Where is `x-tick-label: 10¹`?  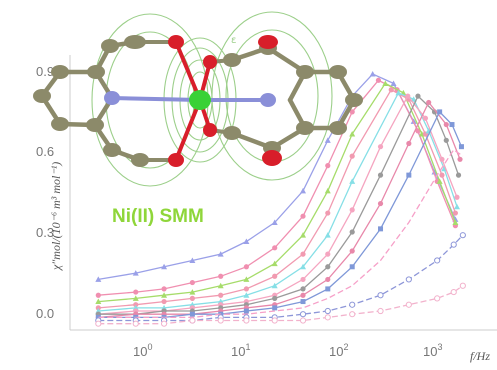
x-tick-label: 10¹ is located at coordinates (240, 350).